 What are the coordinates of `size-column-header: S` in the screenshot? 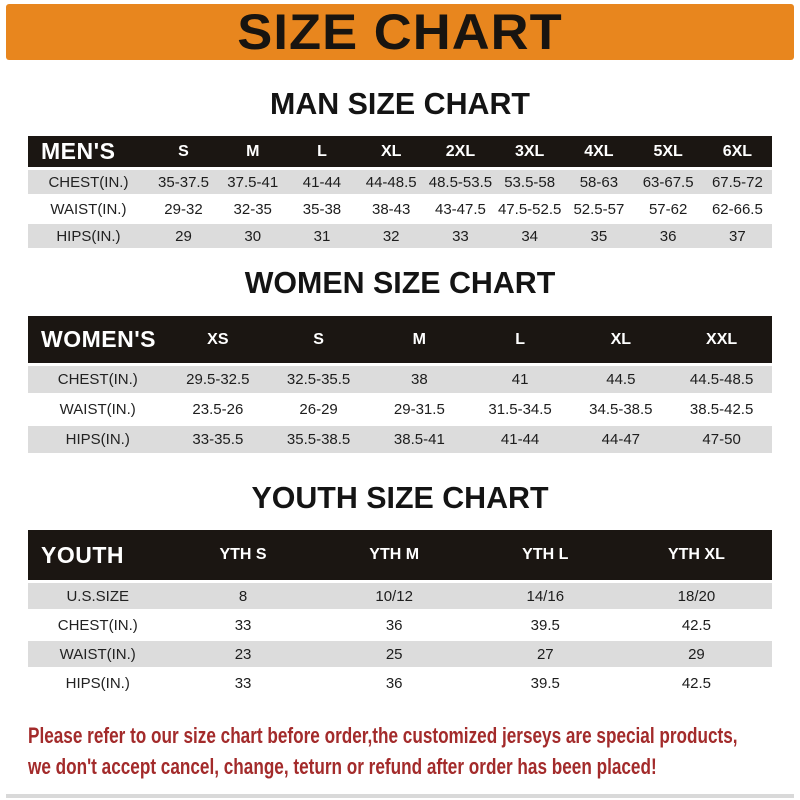 It's located at (183, 151).